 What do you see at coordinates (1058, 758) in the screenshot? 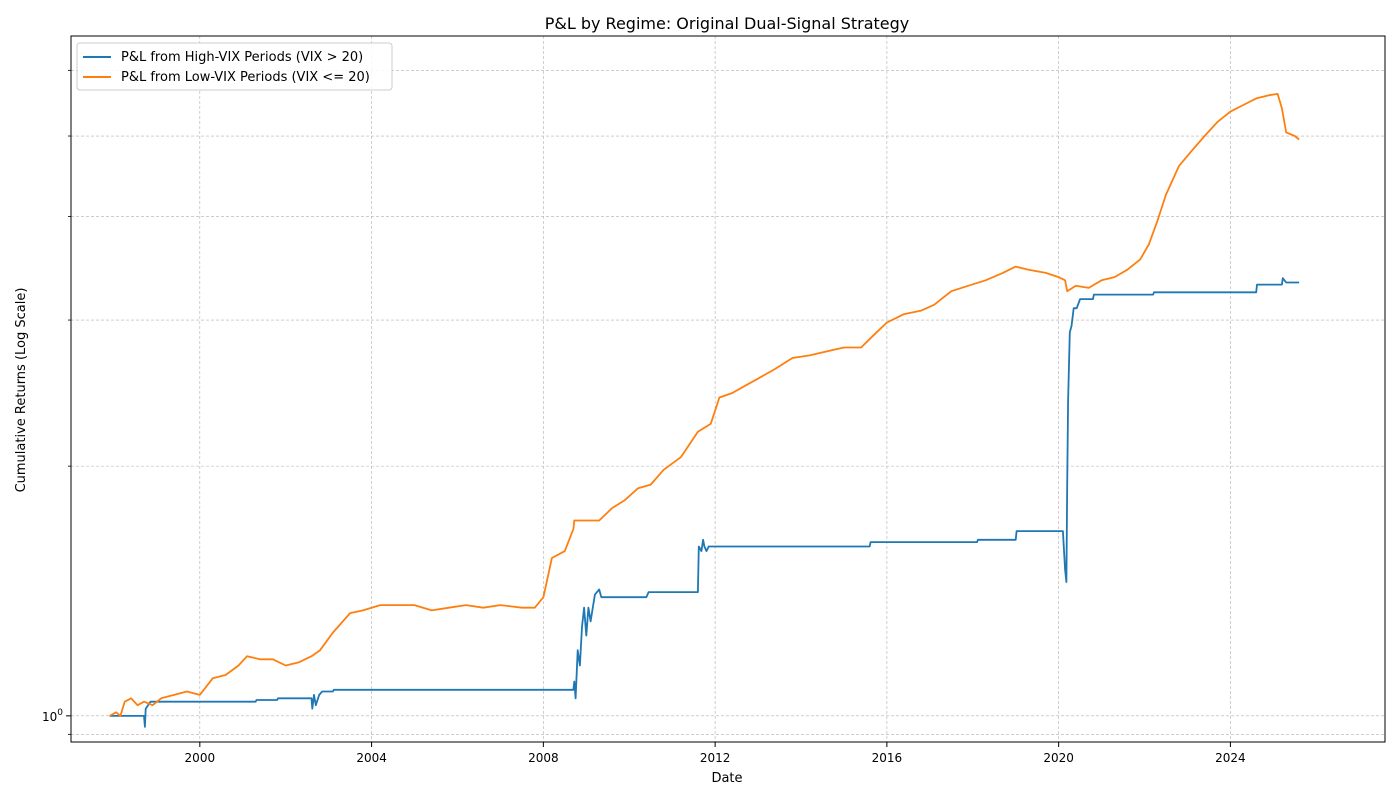
I see `x-tick-label: 2020` at bounding box center [1058, 758].